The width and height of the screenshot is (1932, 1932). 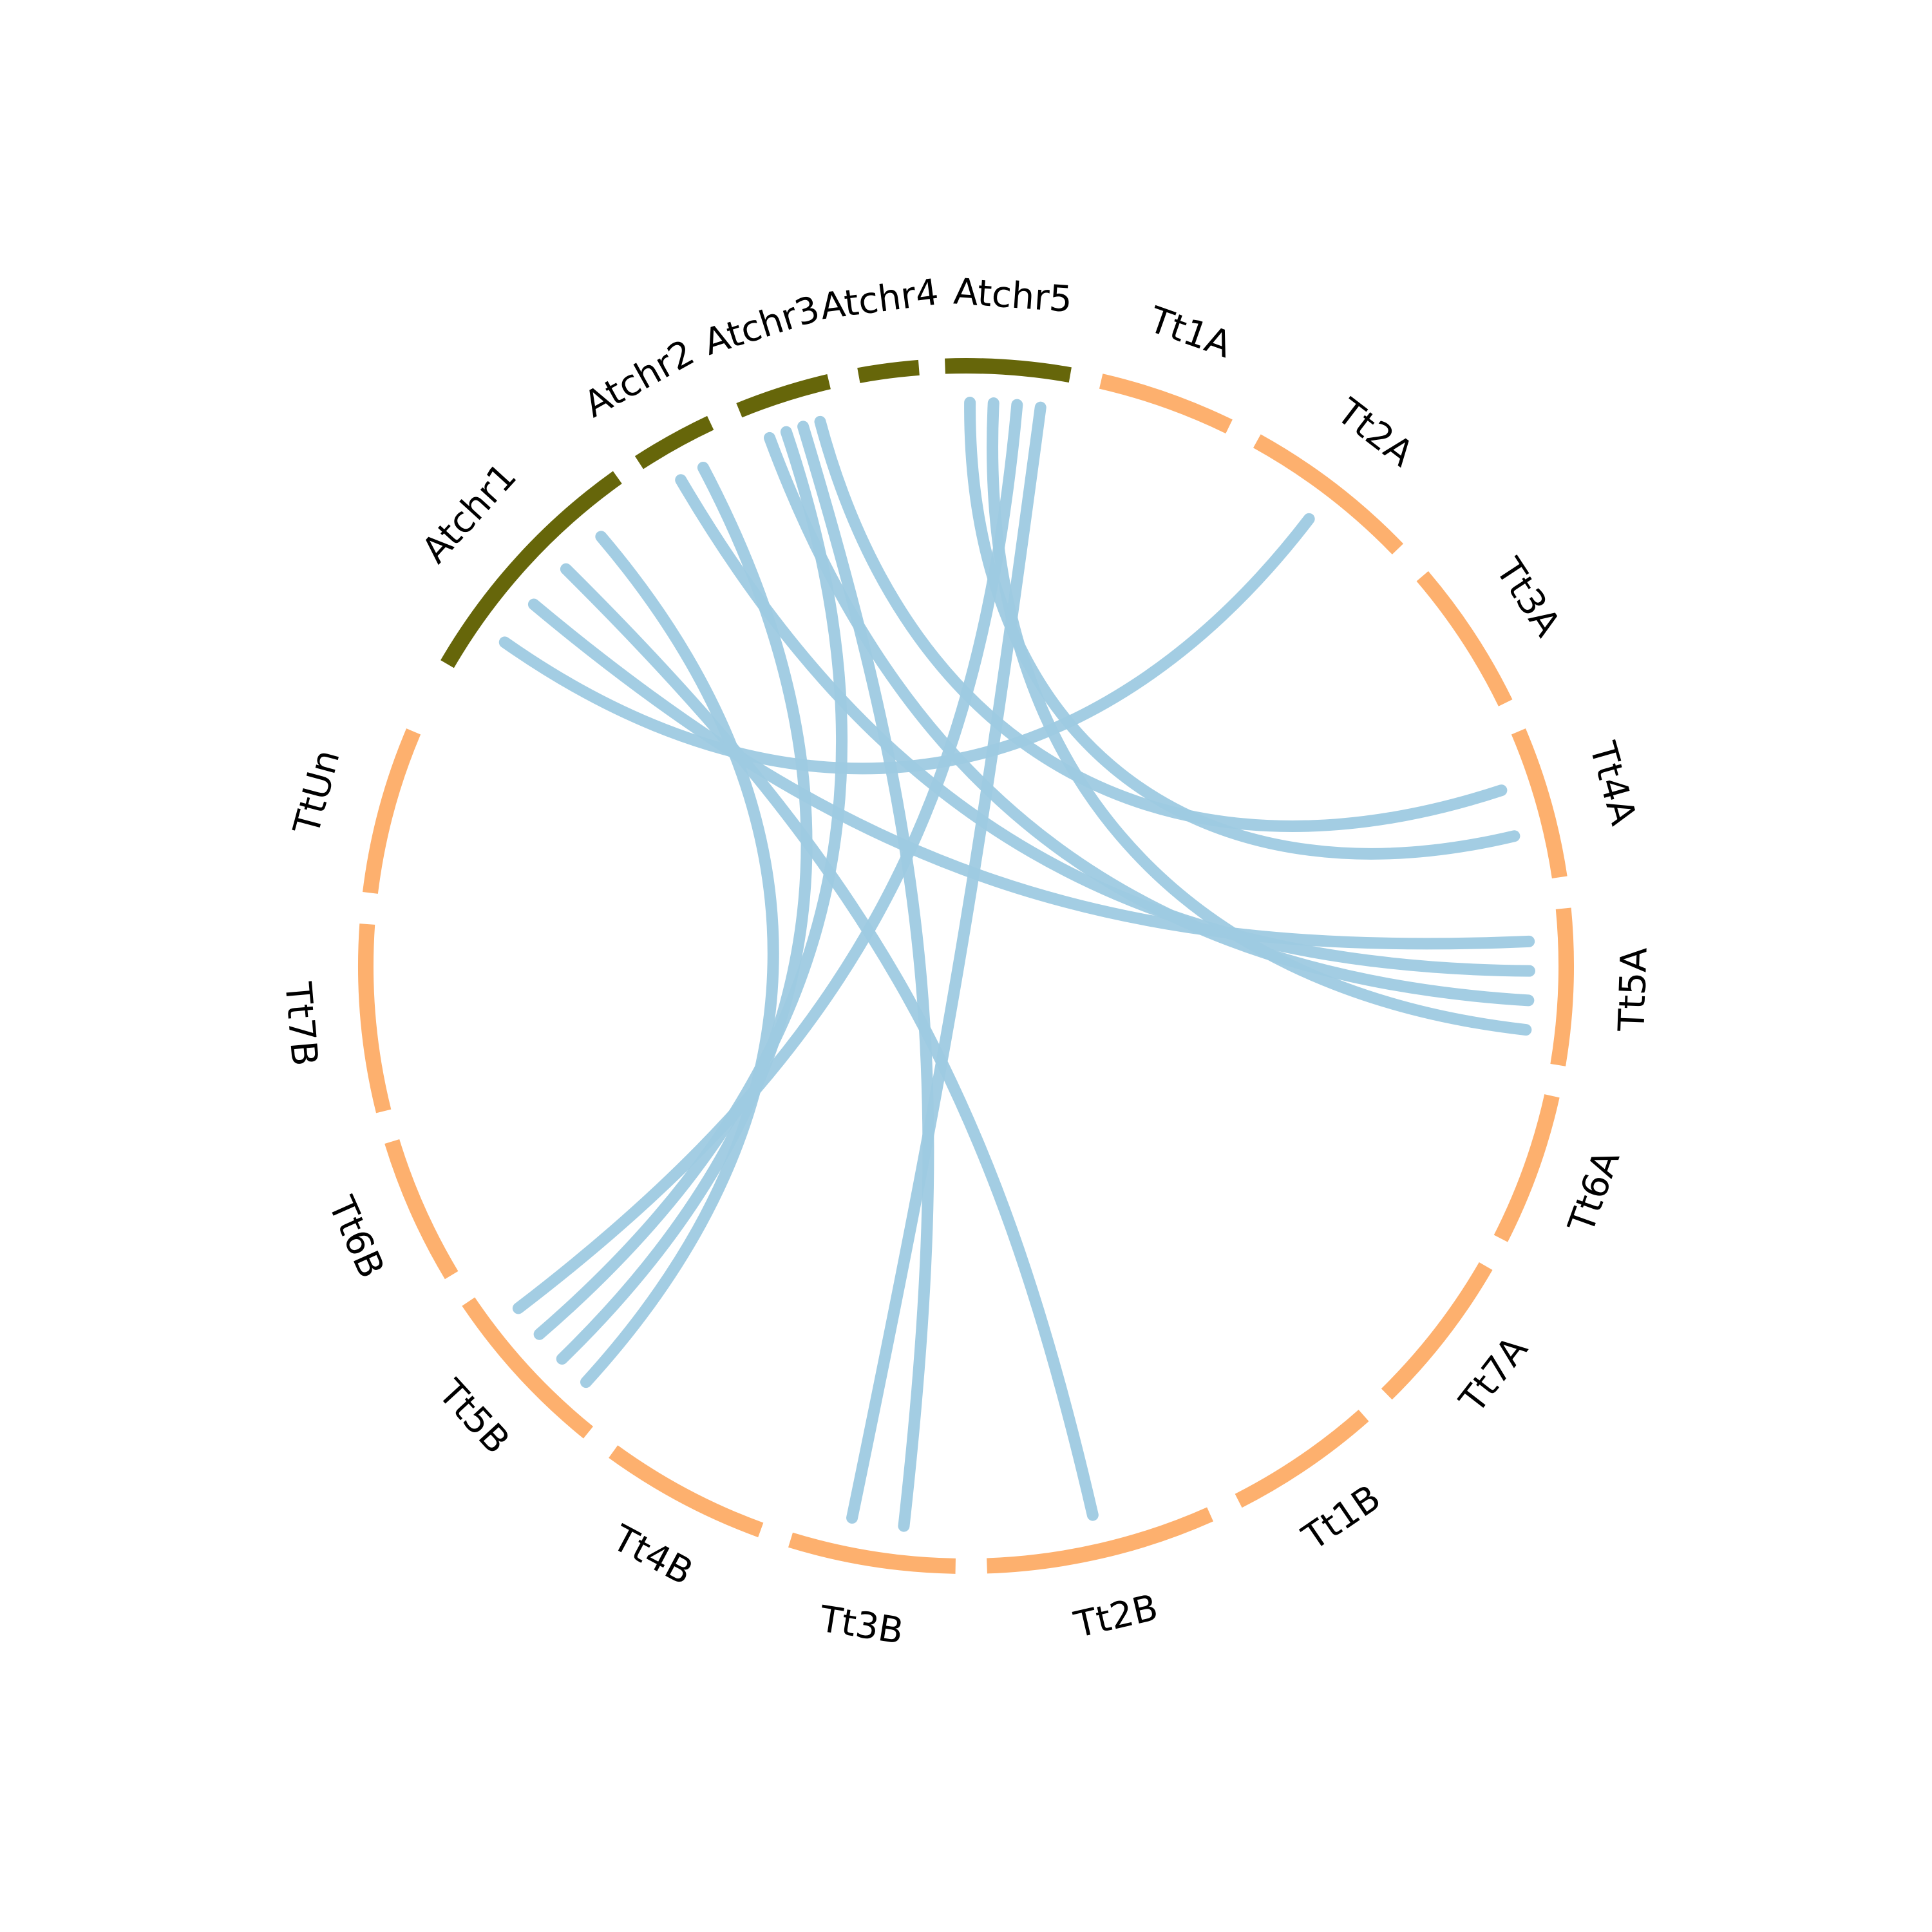 What do you see at coordinates (1539, 804) in the screenshot?
I see `arc-tt4a` at bounding box center [1539, 804].